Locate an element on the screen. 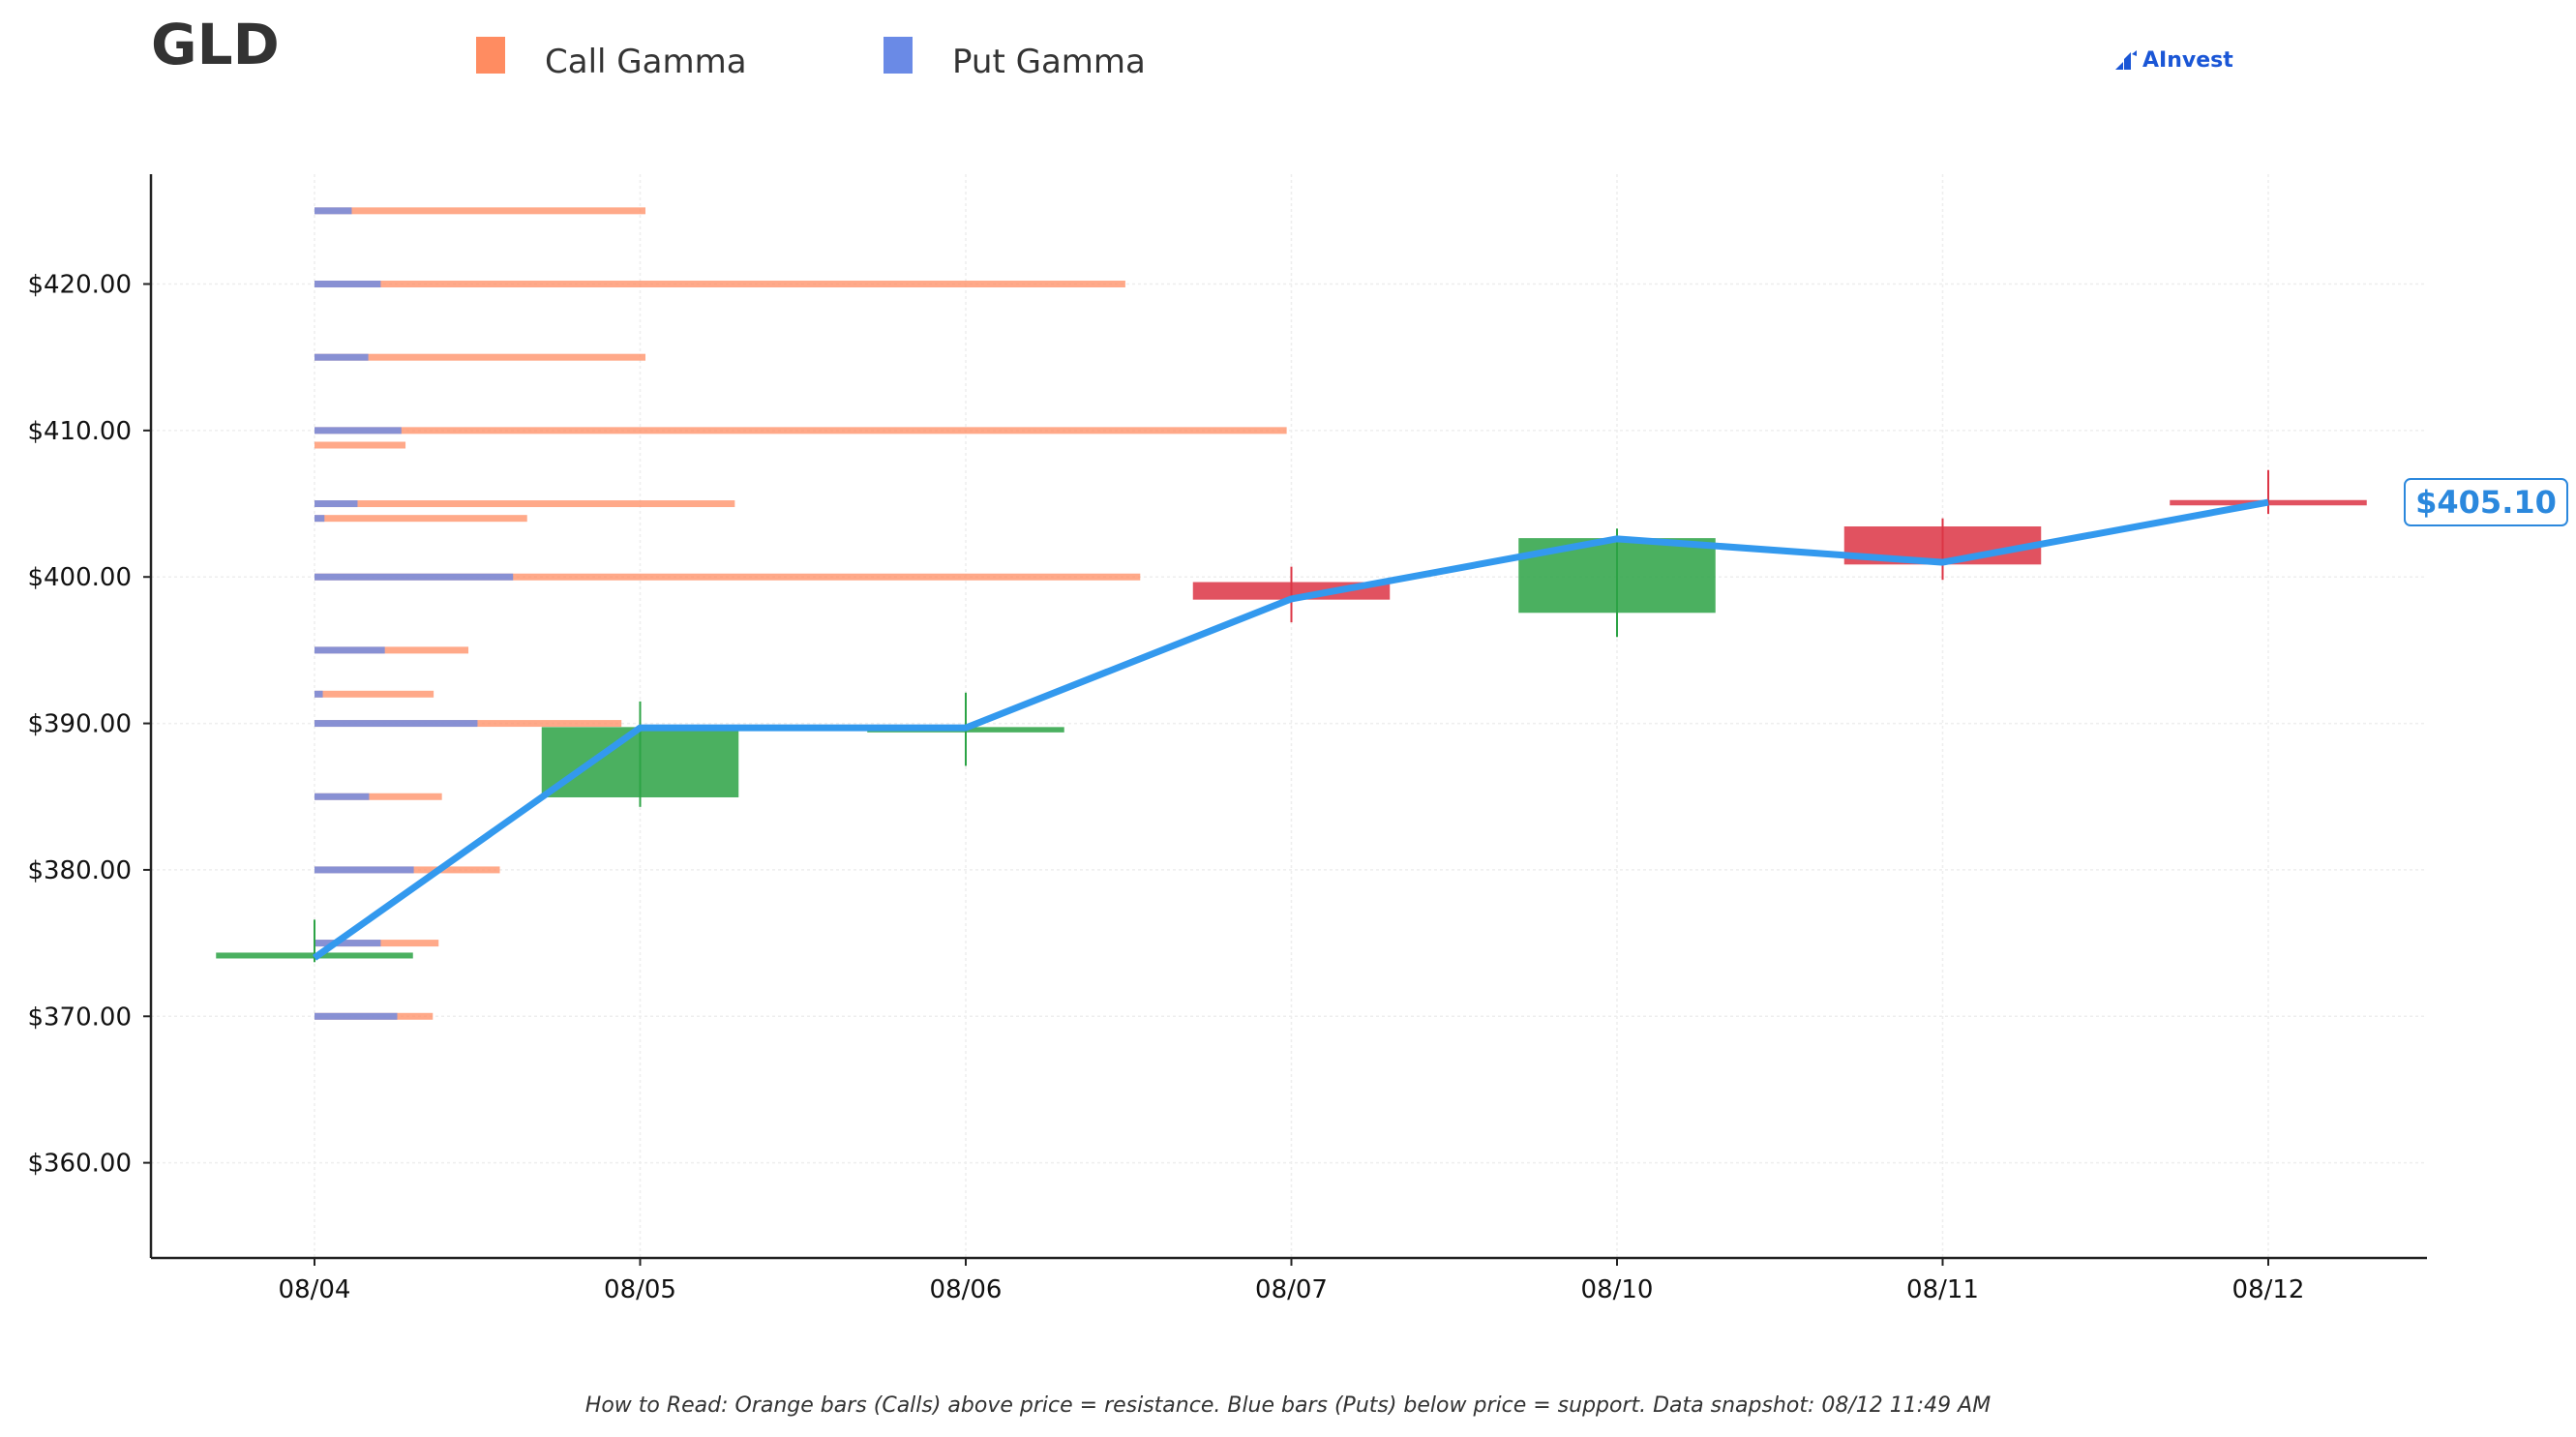 This screenshot has width=2576, height=1437. brand-name: AInvest is located at coordinates (2187, 60).